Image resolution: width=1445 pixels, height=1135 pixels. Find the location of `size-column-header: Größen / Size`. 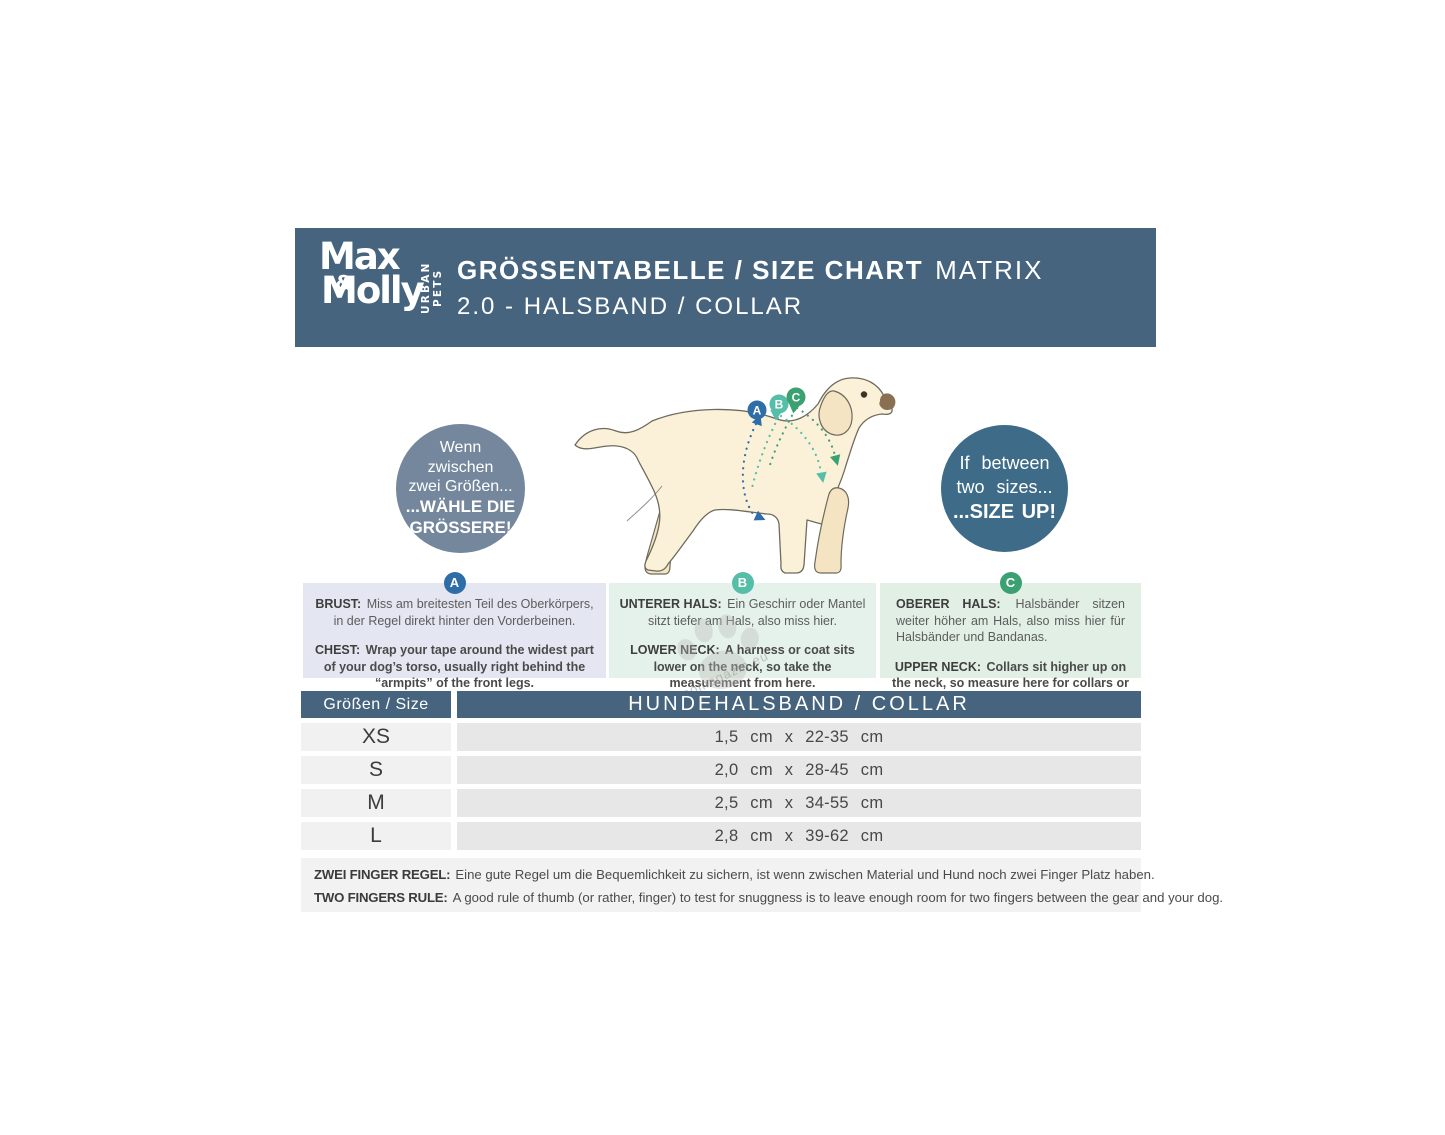

size-column-header: Größen / Size is located at coordinates (376, 704).